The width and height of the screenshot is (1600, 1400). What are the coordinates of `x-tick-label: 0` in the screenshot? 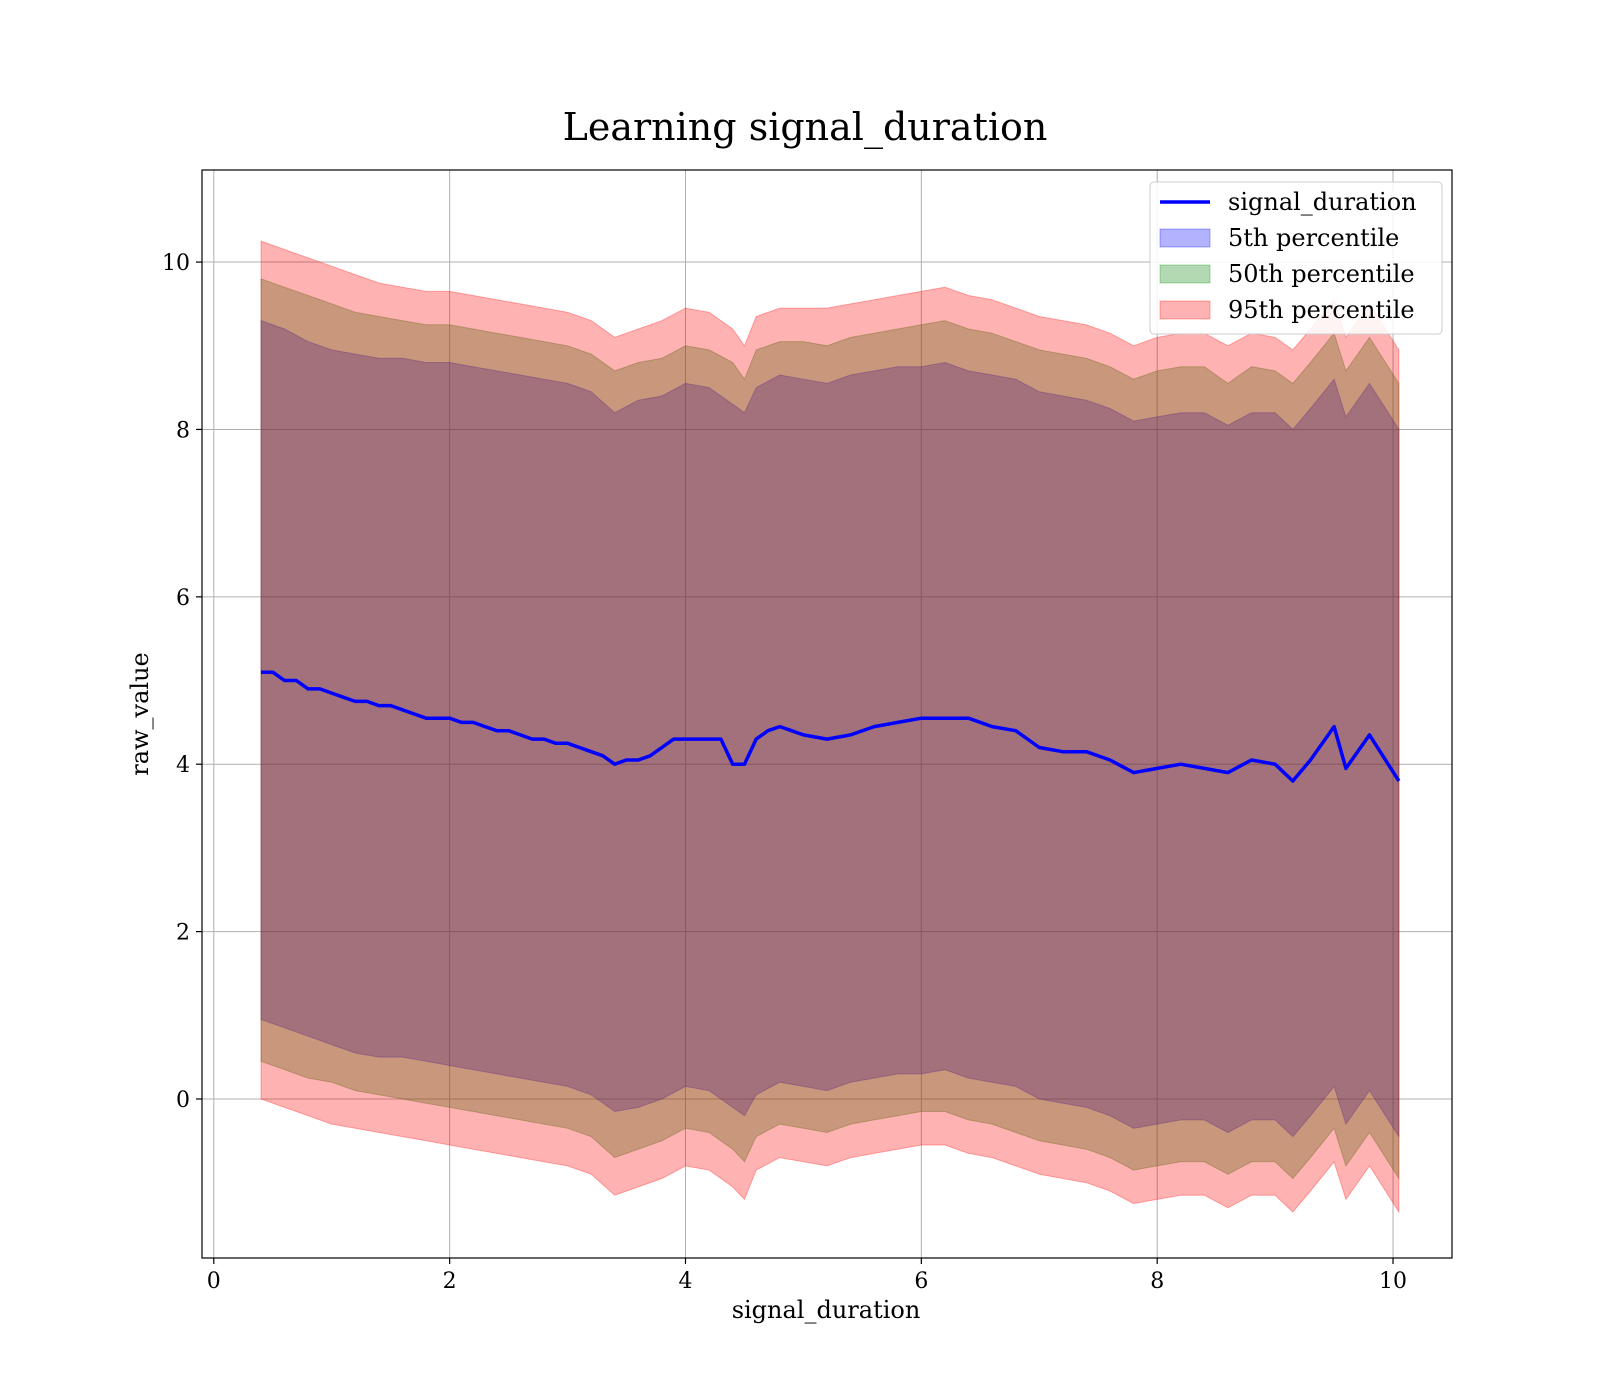 It's located at (214, 1281).